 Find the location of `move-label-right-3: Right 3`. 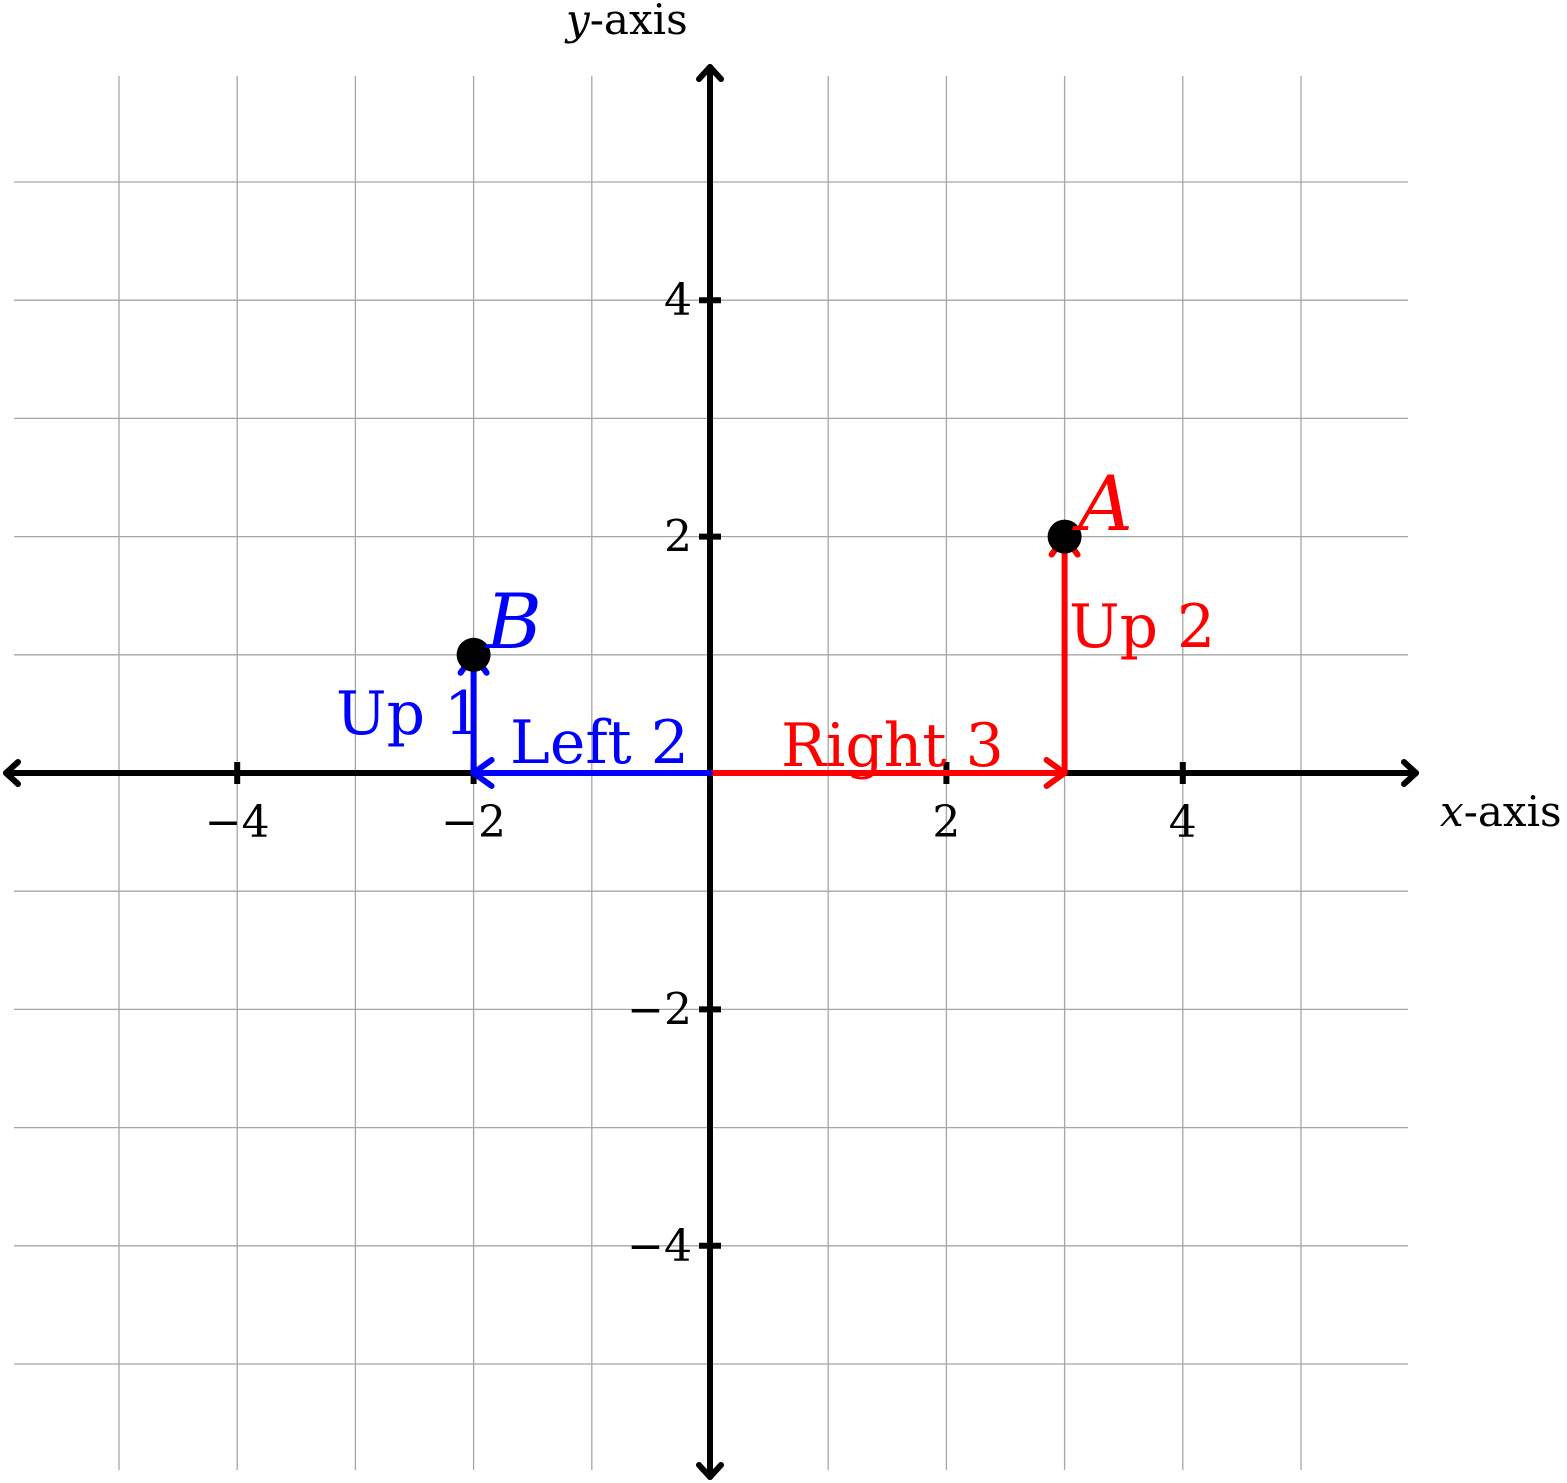

move-label-right-3: Right 3 is located at coordinates (892, 746).